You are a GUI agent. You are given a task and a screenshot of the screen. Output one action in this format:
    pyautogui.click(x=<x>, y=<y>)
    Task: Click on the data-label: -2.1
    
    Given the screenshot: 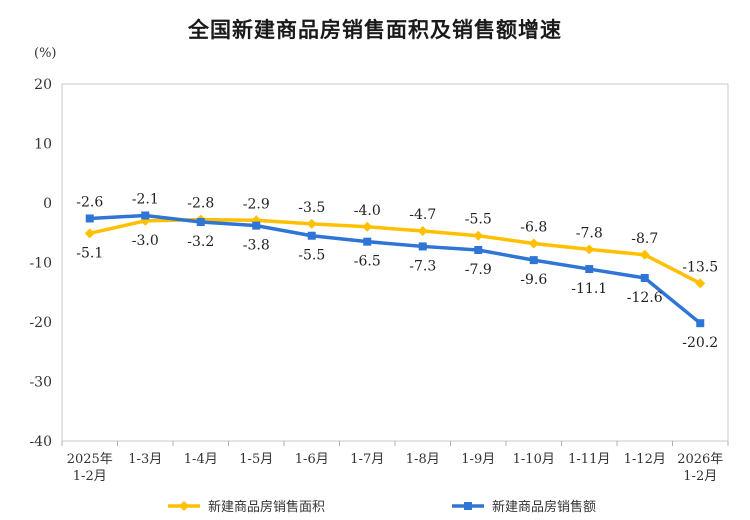 What is the action you would take?
    pyautogui.click(x=145, y=199)
    